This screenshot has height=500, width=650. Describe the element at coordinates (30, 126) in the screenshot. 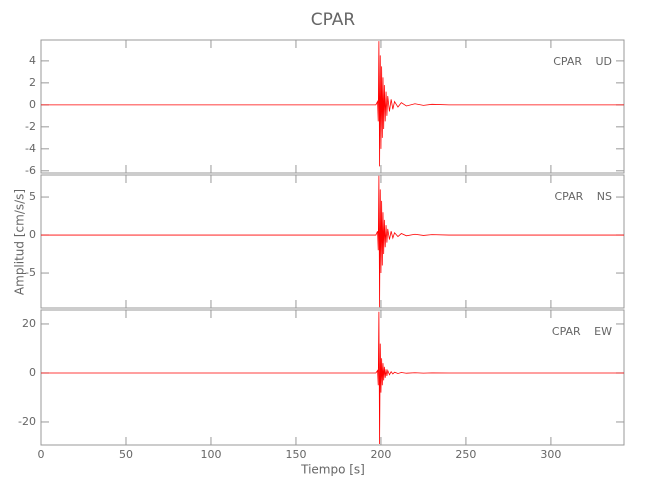

I see `y-tick-label: -2` at that location.